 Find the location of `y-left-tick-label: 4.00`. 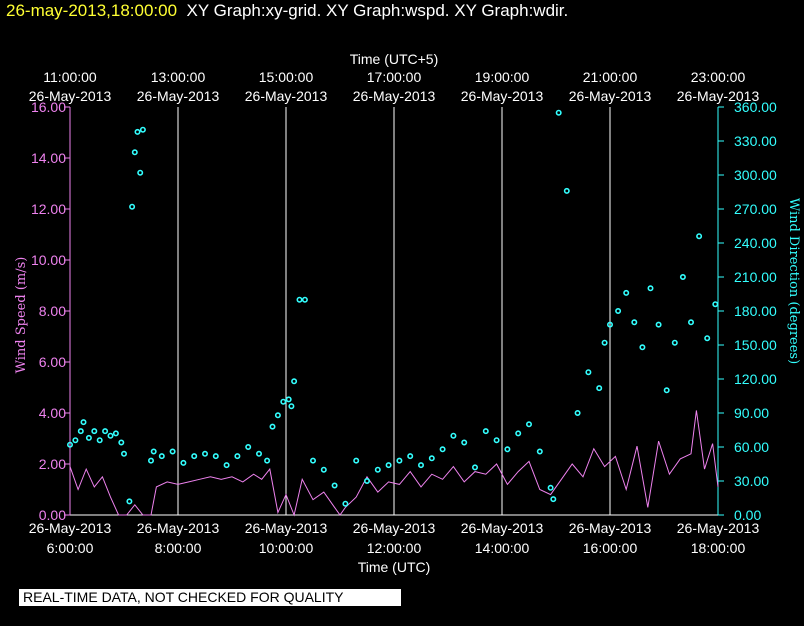

y-left-tick-label: 4.00 is located at coordinates (52, 413).